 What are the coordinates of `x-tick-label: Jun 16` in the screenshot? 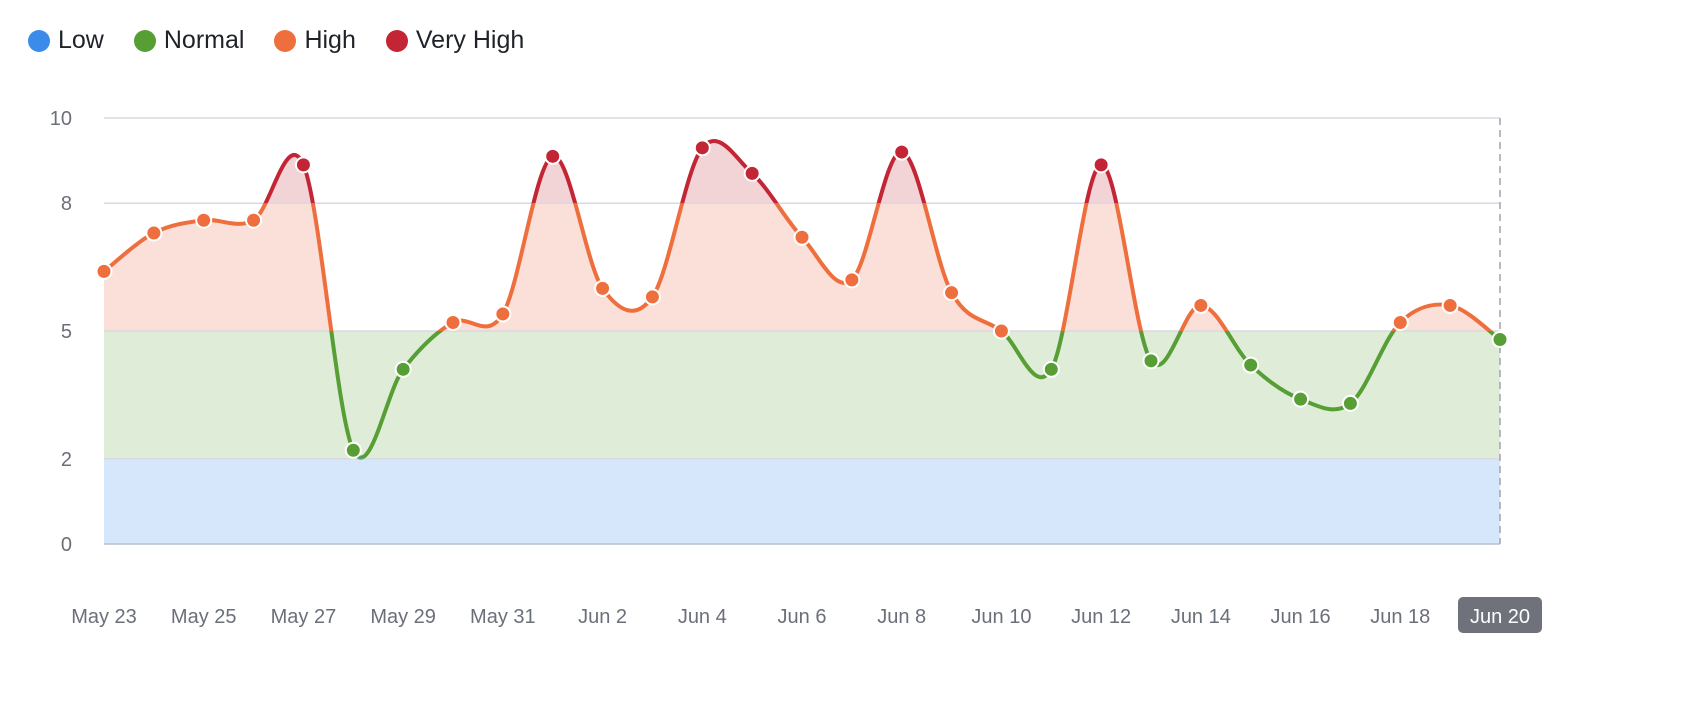 It's located at (1301, 617).